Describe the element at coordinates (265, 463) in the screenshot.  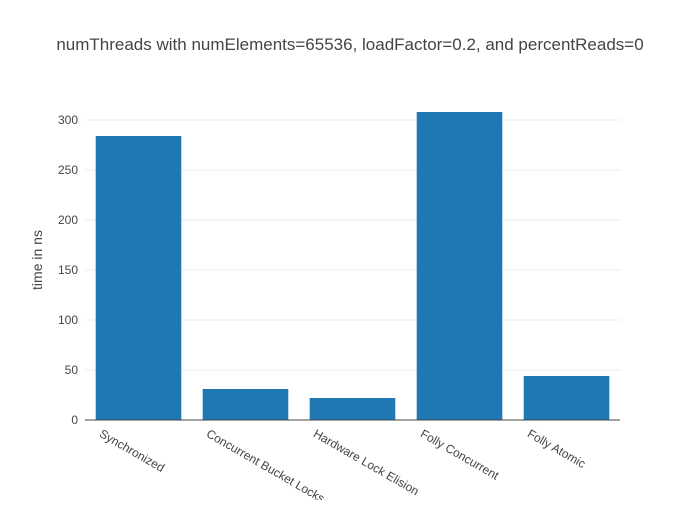
I see `x-tick-label: Concurrent Bucket Locks` at that location.